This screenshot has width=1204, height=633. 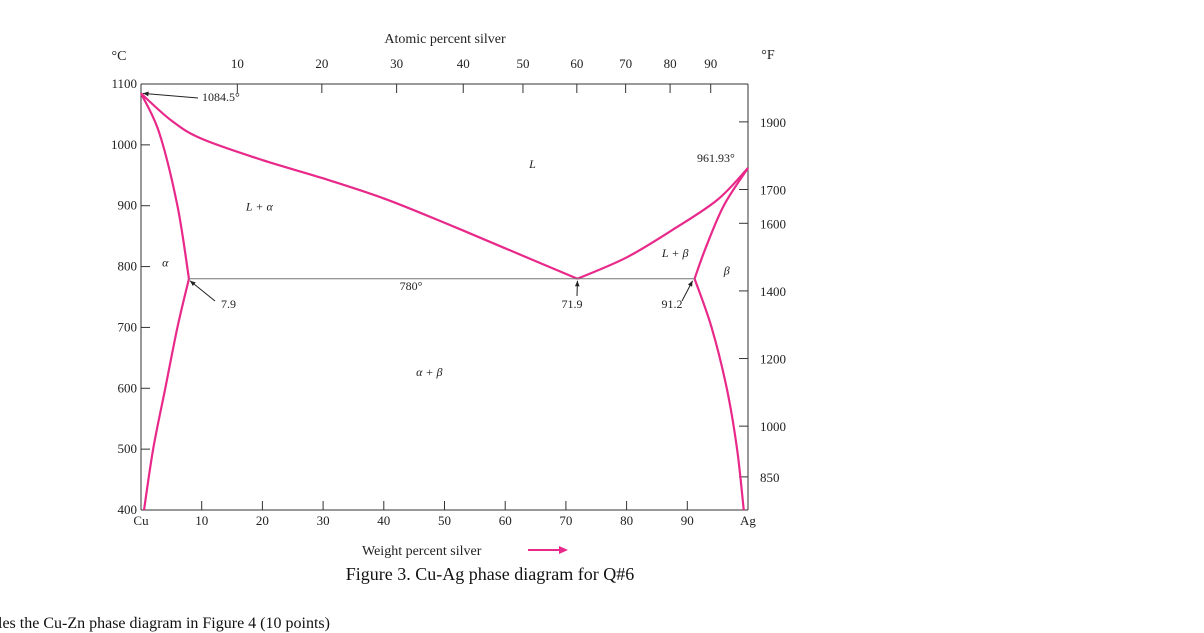 What do you see at coordinates (166, 394) in the screenshot?
I see `curve-solvus-alpha` at bounding box center [166, 394].